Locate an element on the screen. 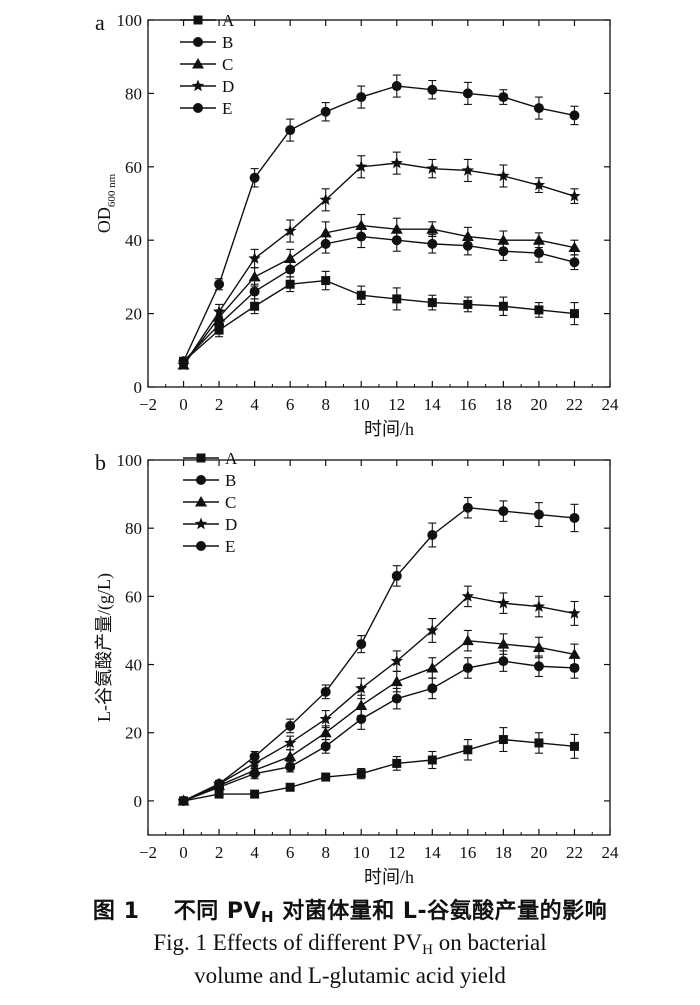  caption-cn-text-a: 不同 PV is located at coordinates (217, 911).